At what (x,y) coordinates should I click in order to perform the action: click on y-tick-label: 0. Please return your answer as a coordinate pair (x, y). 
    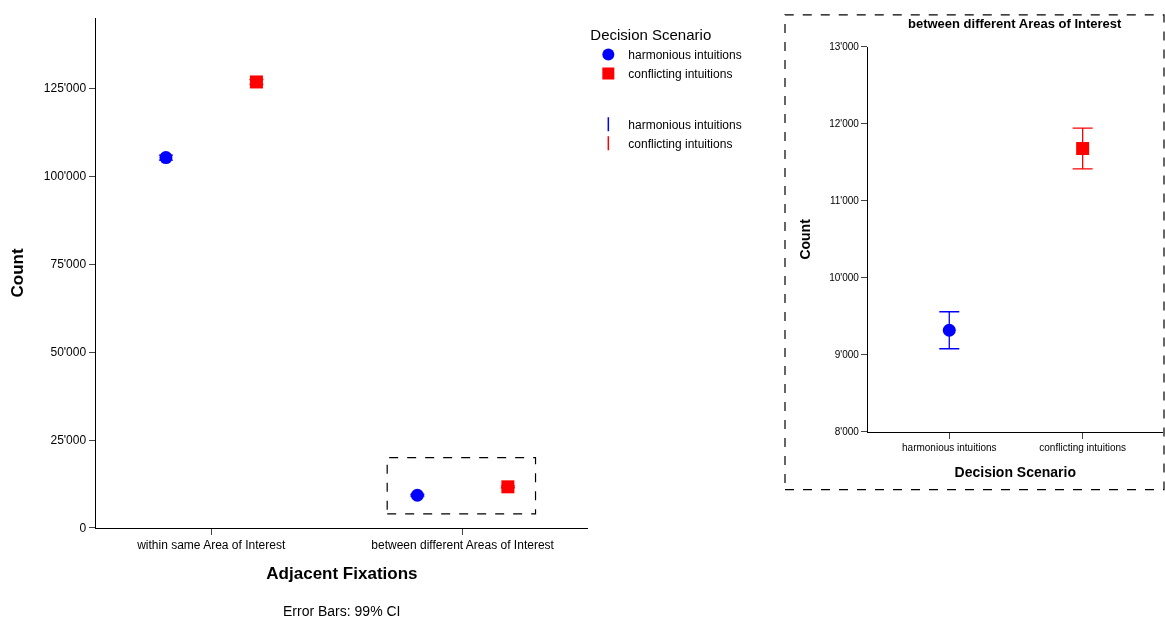
    Looking at the image, I should click on (83, 528).